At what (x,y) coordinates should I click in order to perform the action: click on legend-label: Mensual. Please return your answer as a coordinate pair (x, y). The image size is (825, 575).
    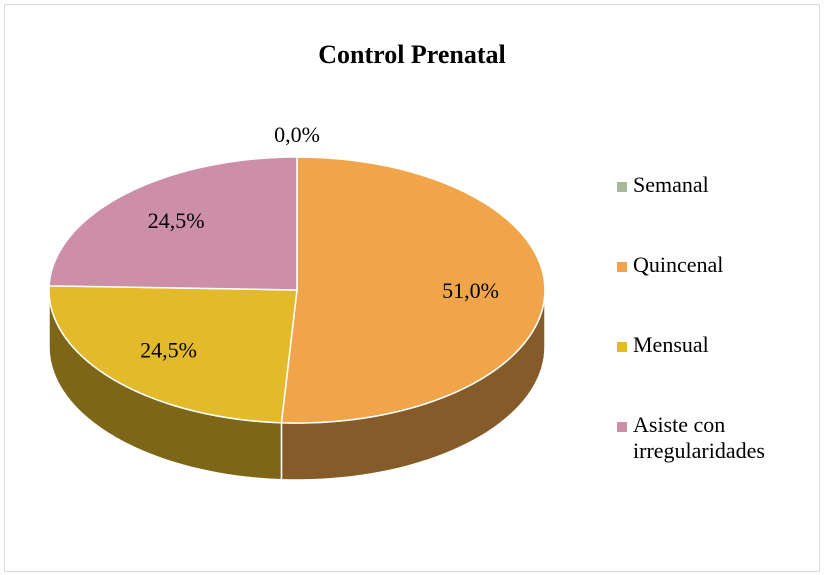
    Looking at the image, I should click on (671, 344).